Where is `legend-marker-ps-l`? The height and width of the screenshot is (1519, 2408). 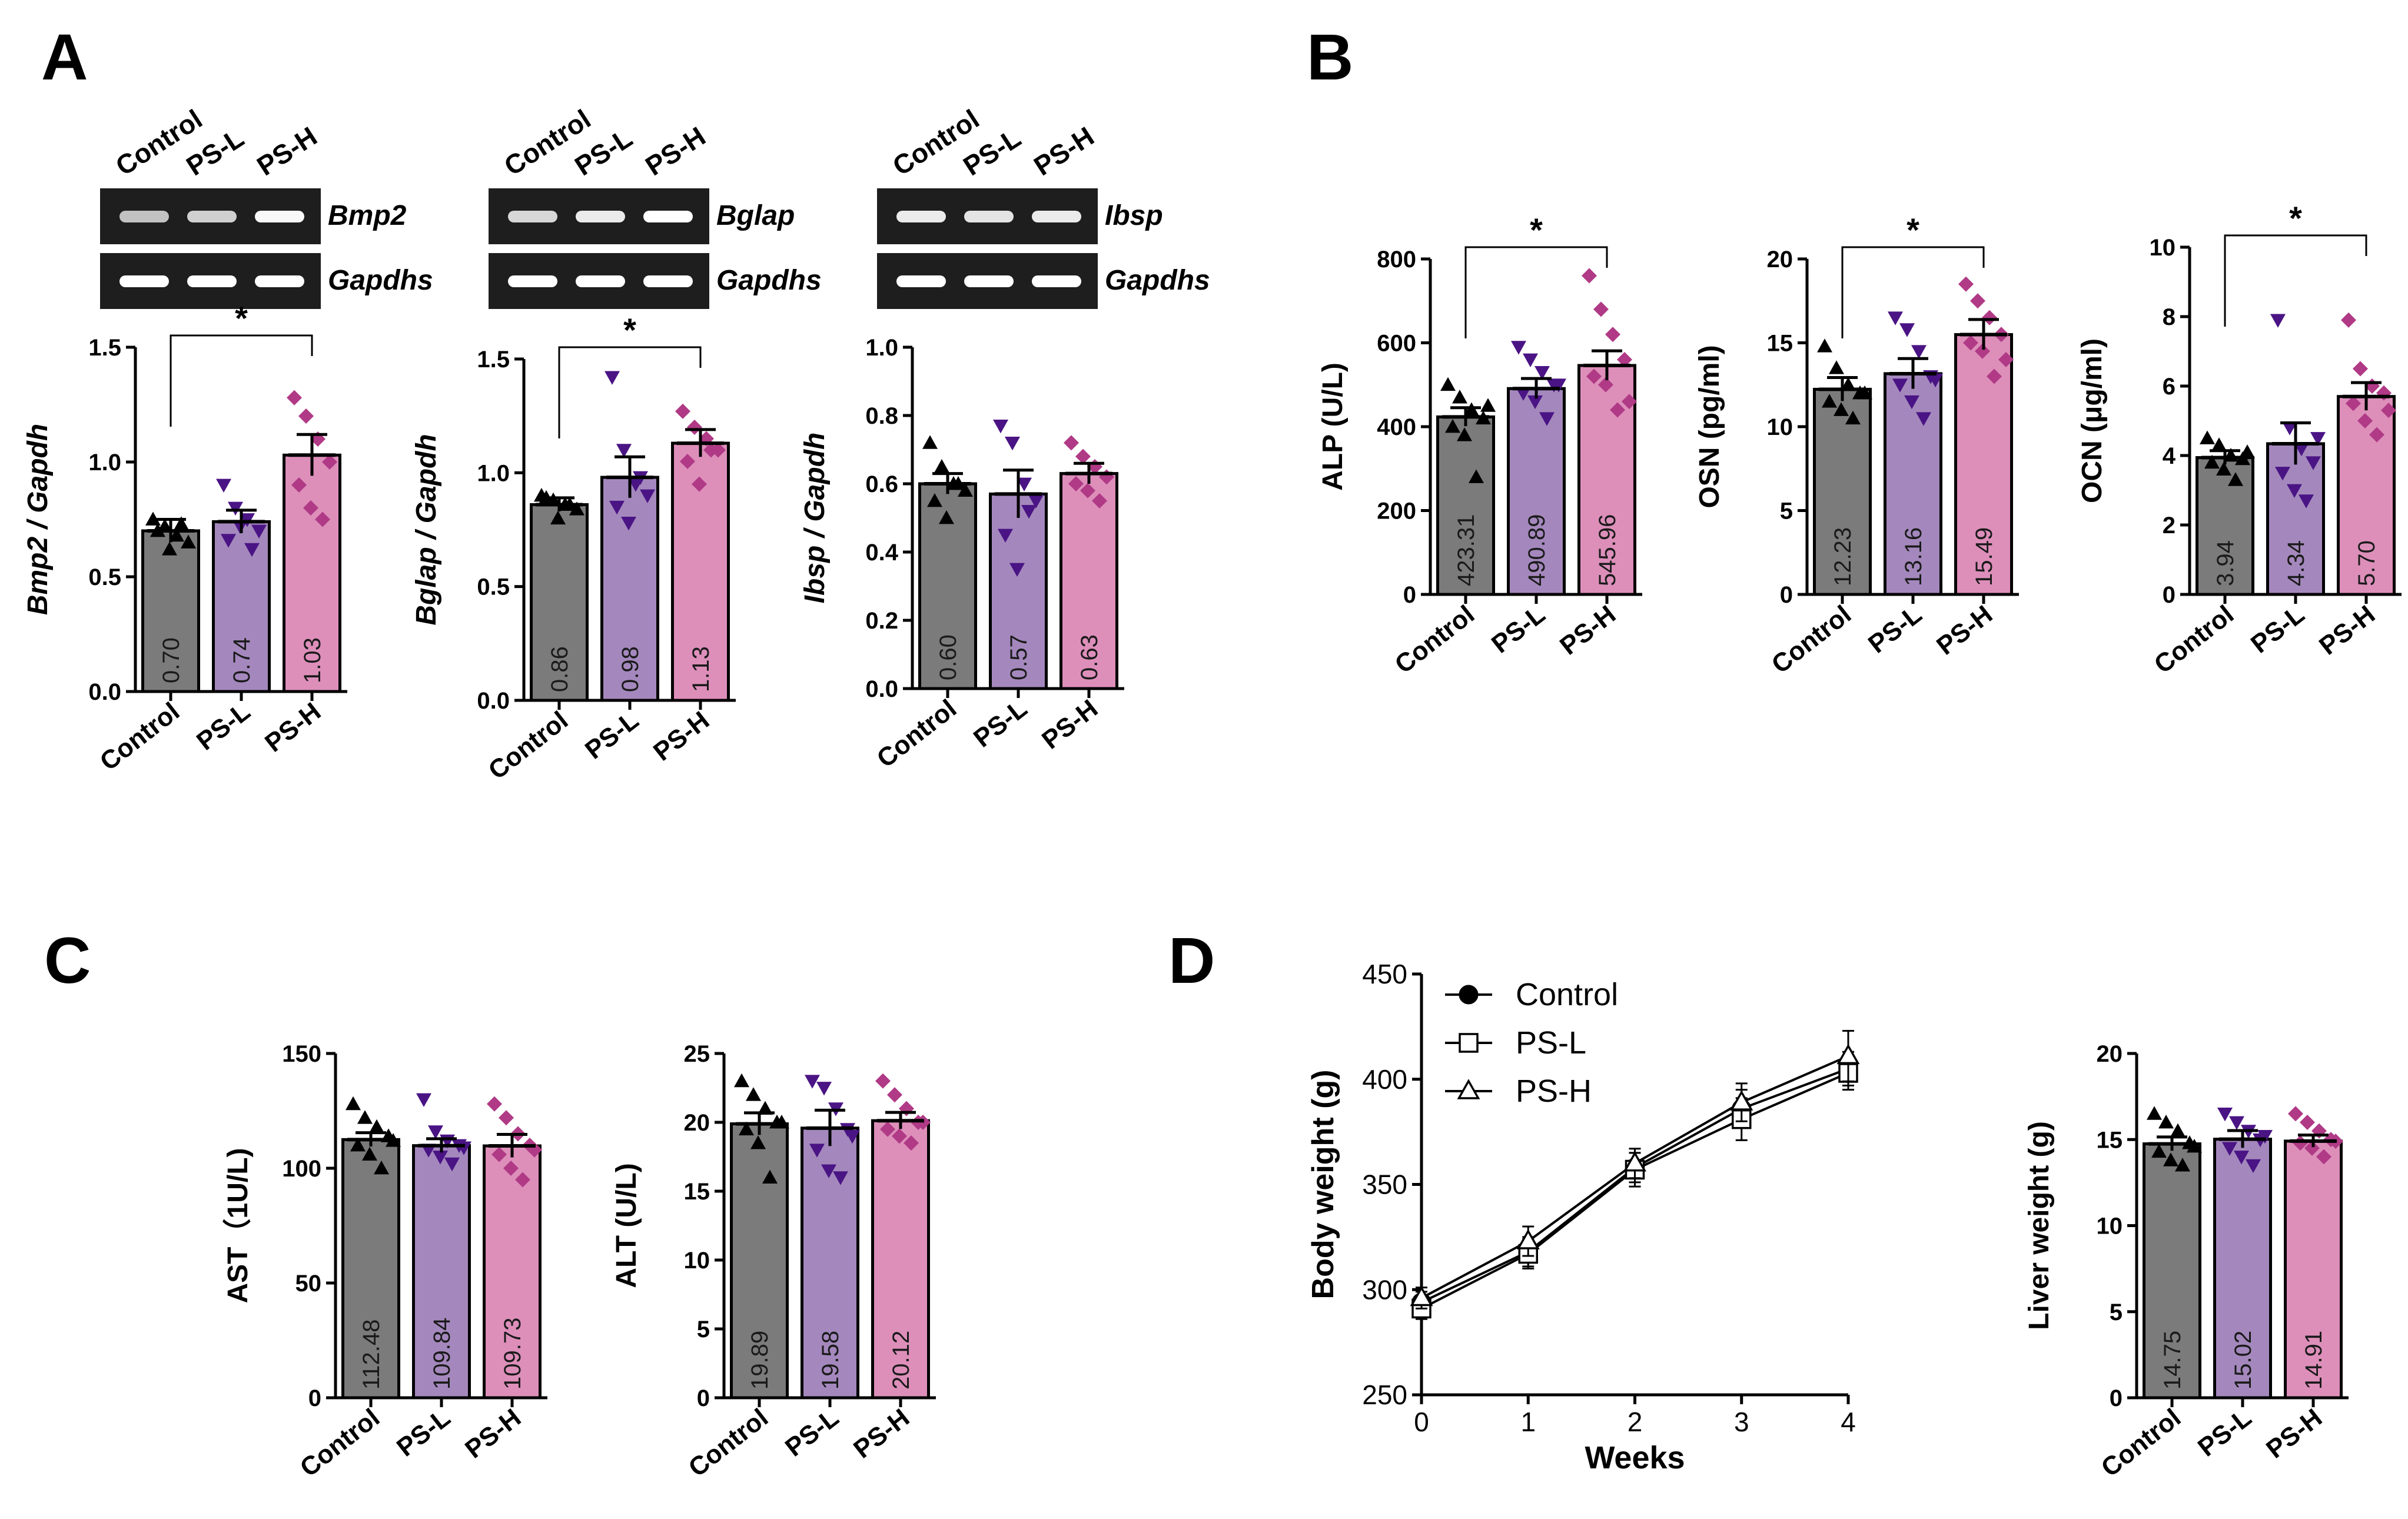
legend-marker-ps-l is located at coordinates (1469, 1043).